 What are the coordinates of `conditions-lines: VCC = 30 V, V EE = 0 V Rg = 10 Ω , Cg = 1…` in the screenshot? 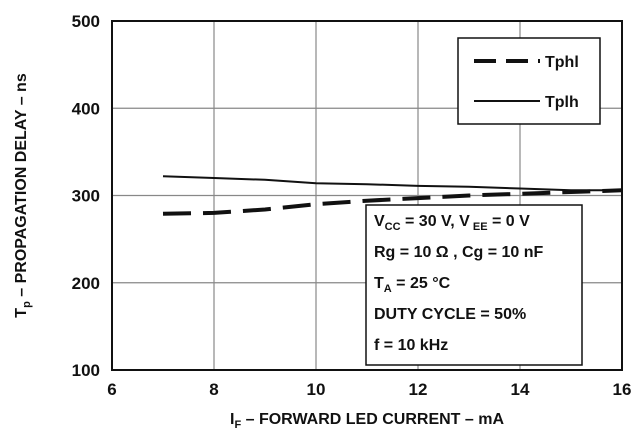 It's located at (459, 283).